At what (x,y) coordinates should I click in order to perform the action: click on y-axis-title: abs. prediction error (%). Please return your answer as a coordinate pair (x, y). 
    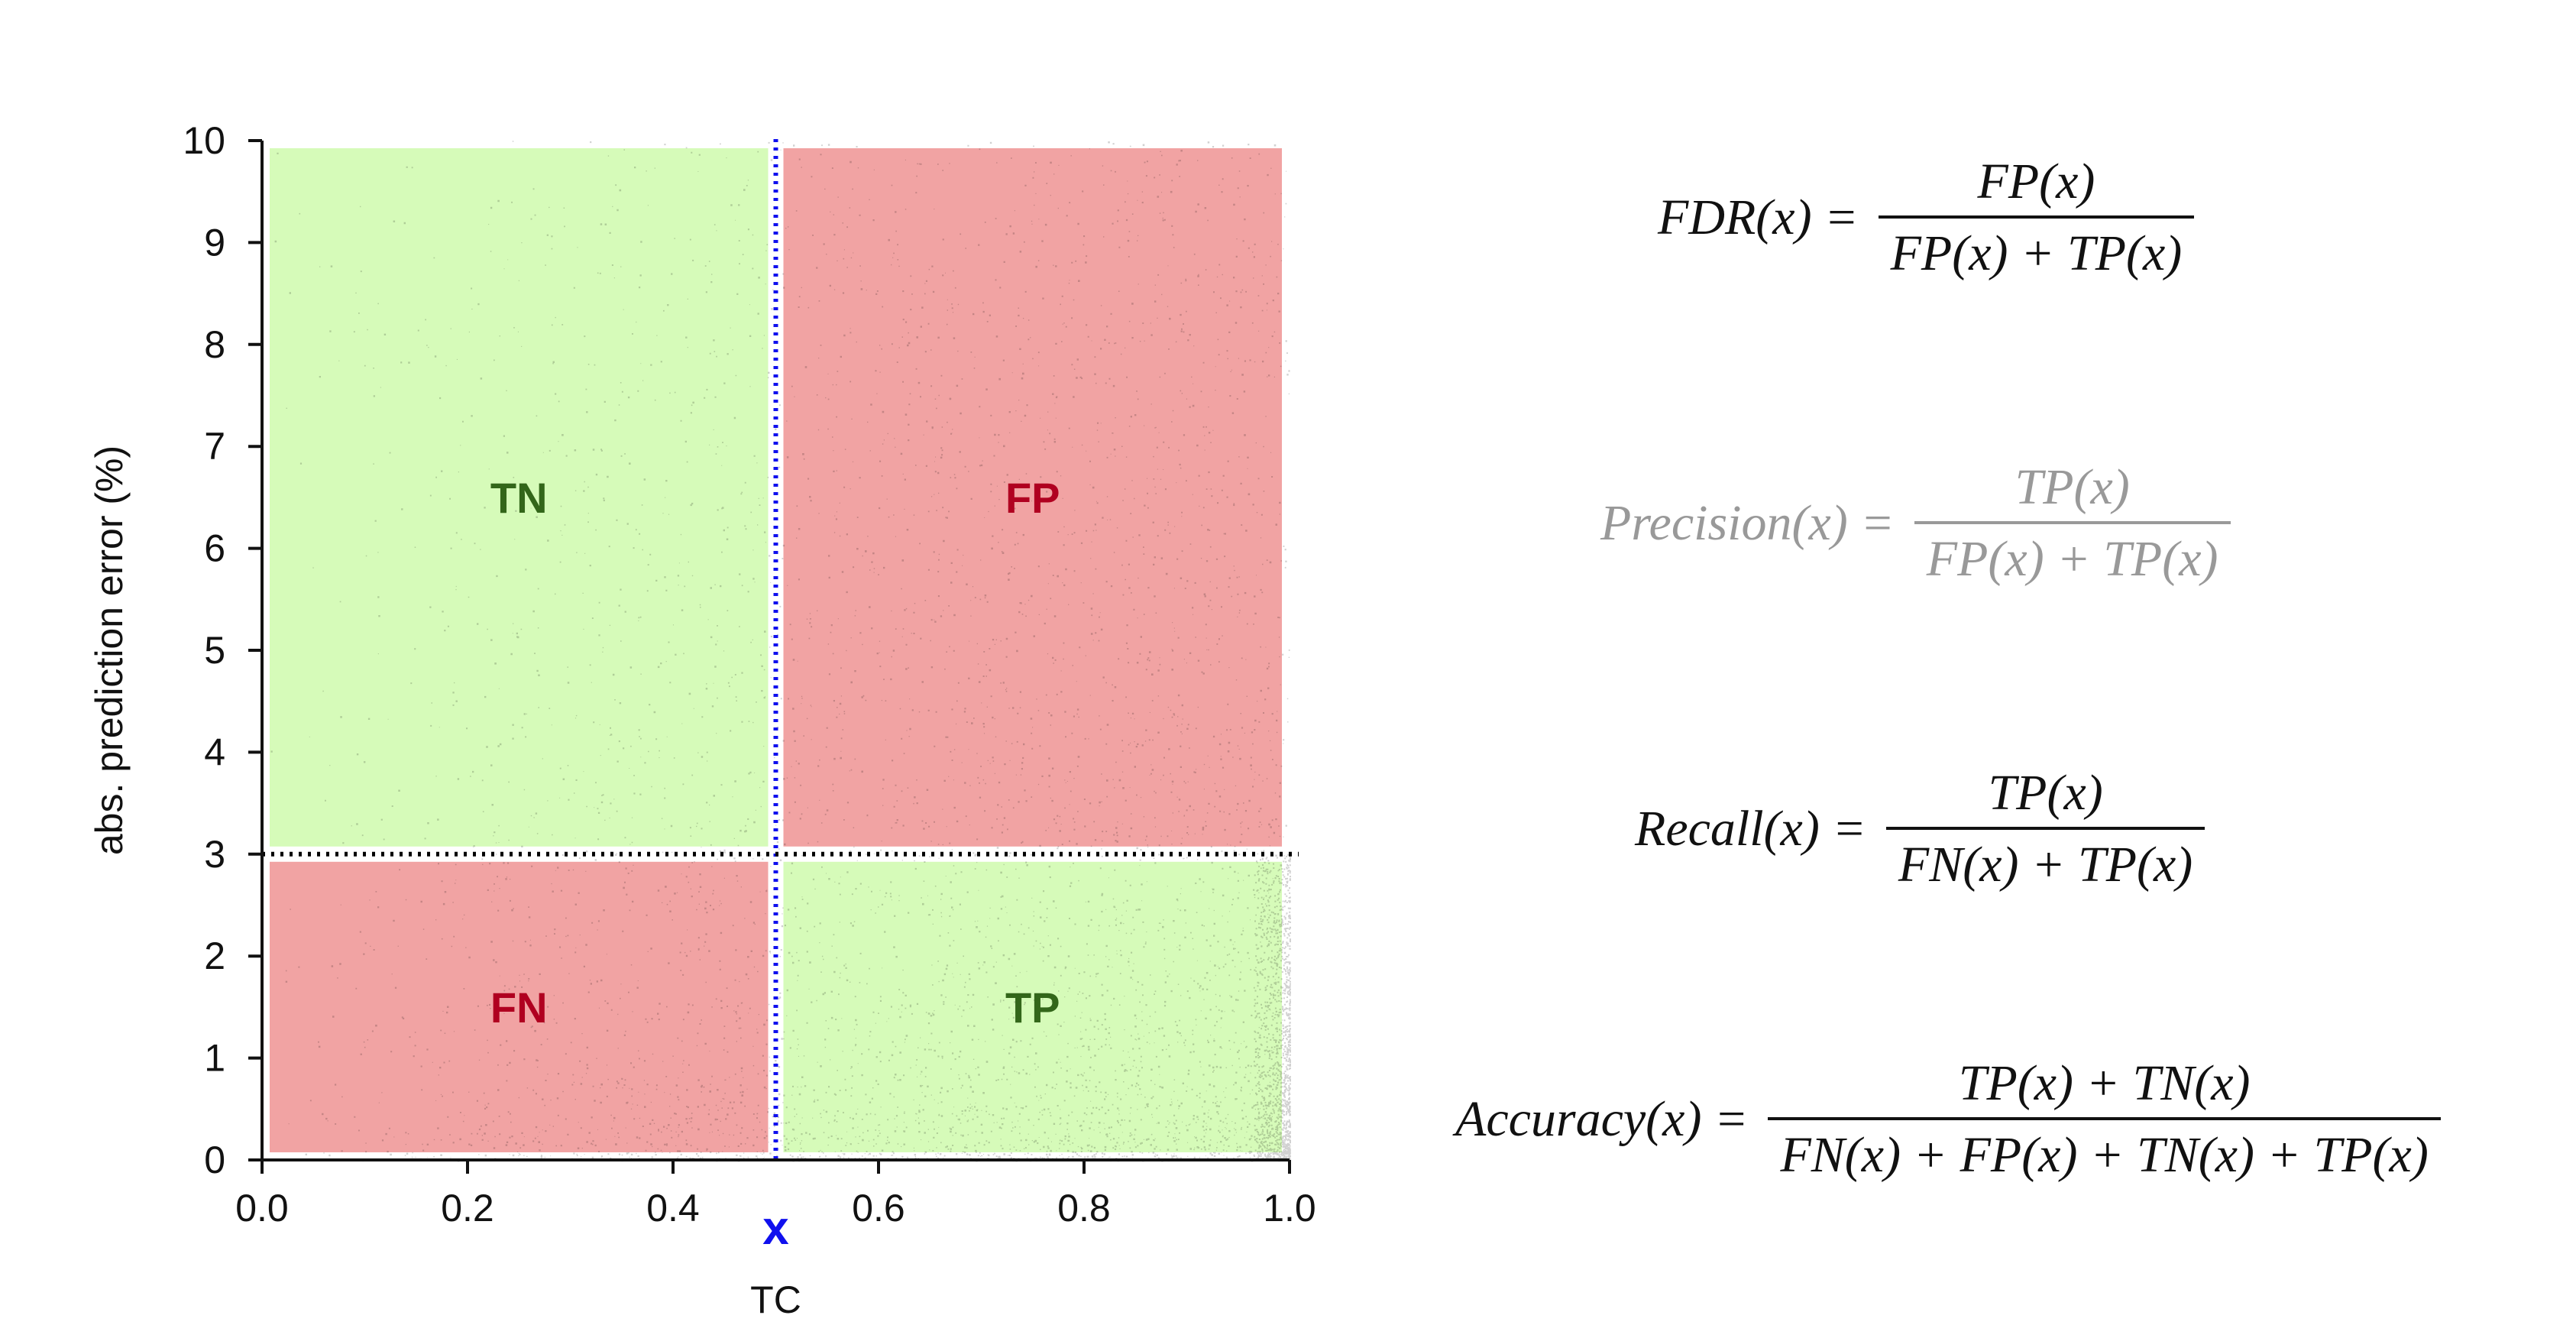
    Looking at the image, I should click on (109, 650).